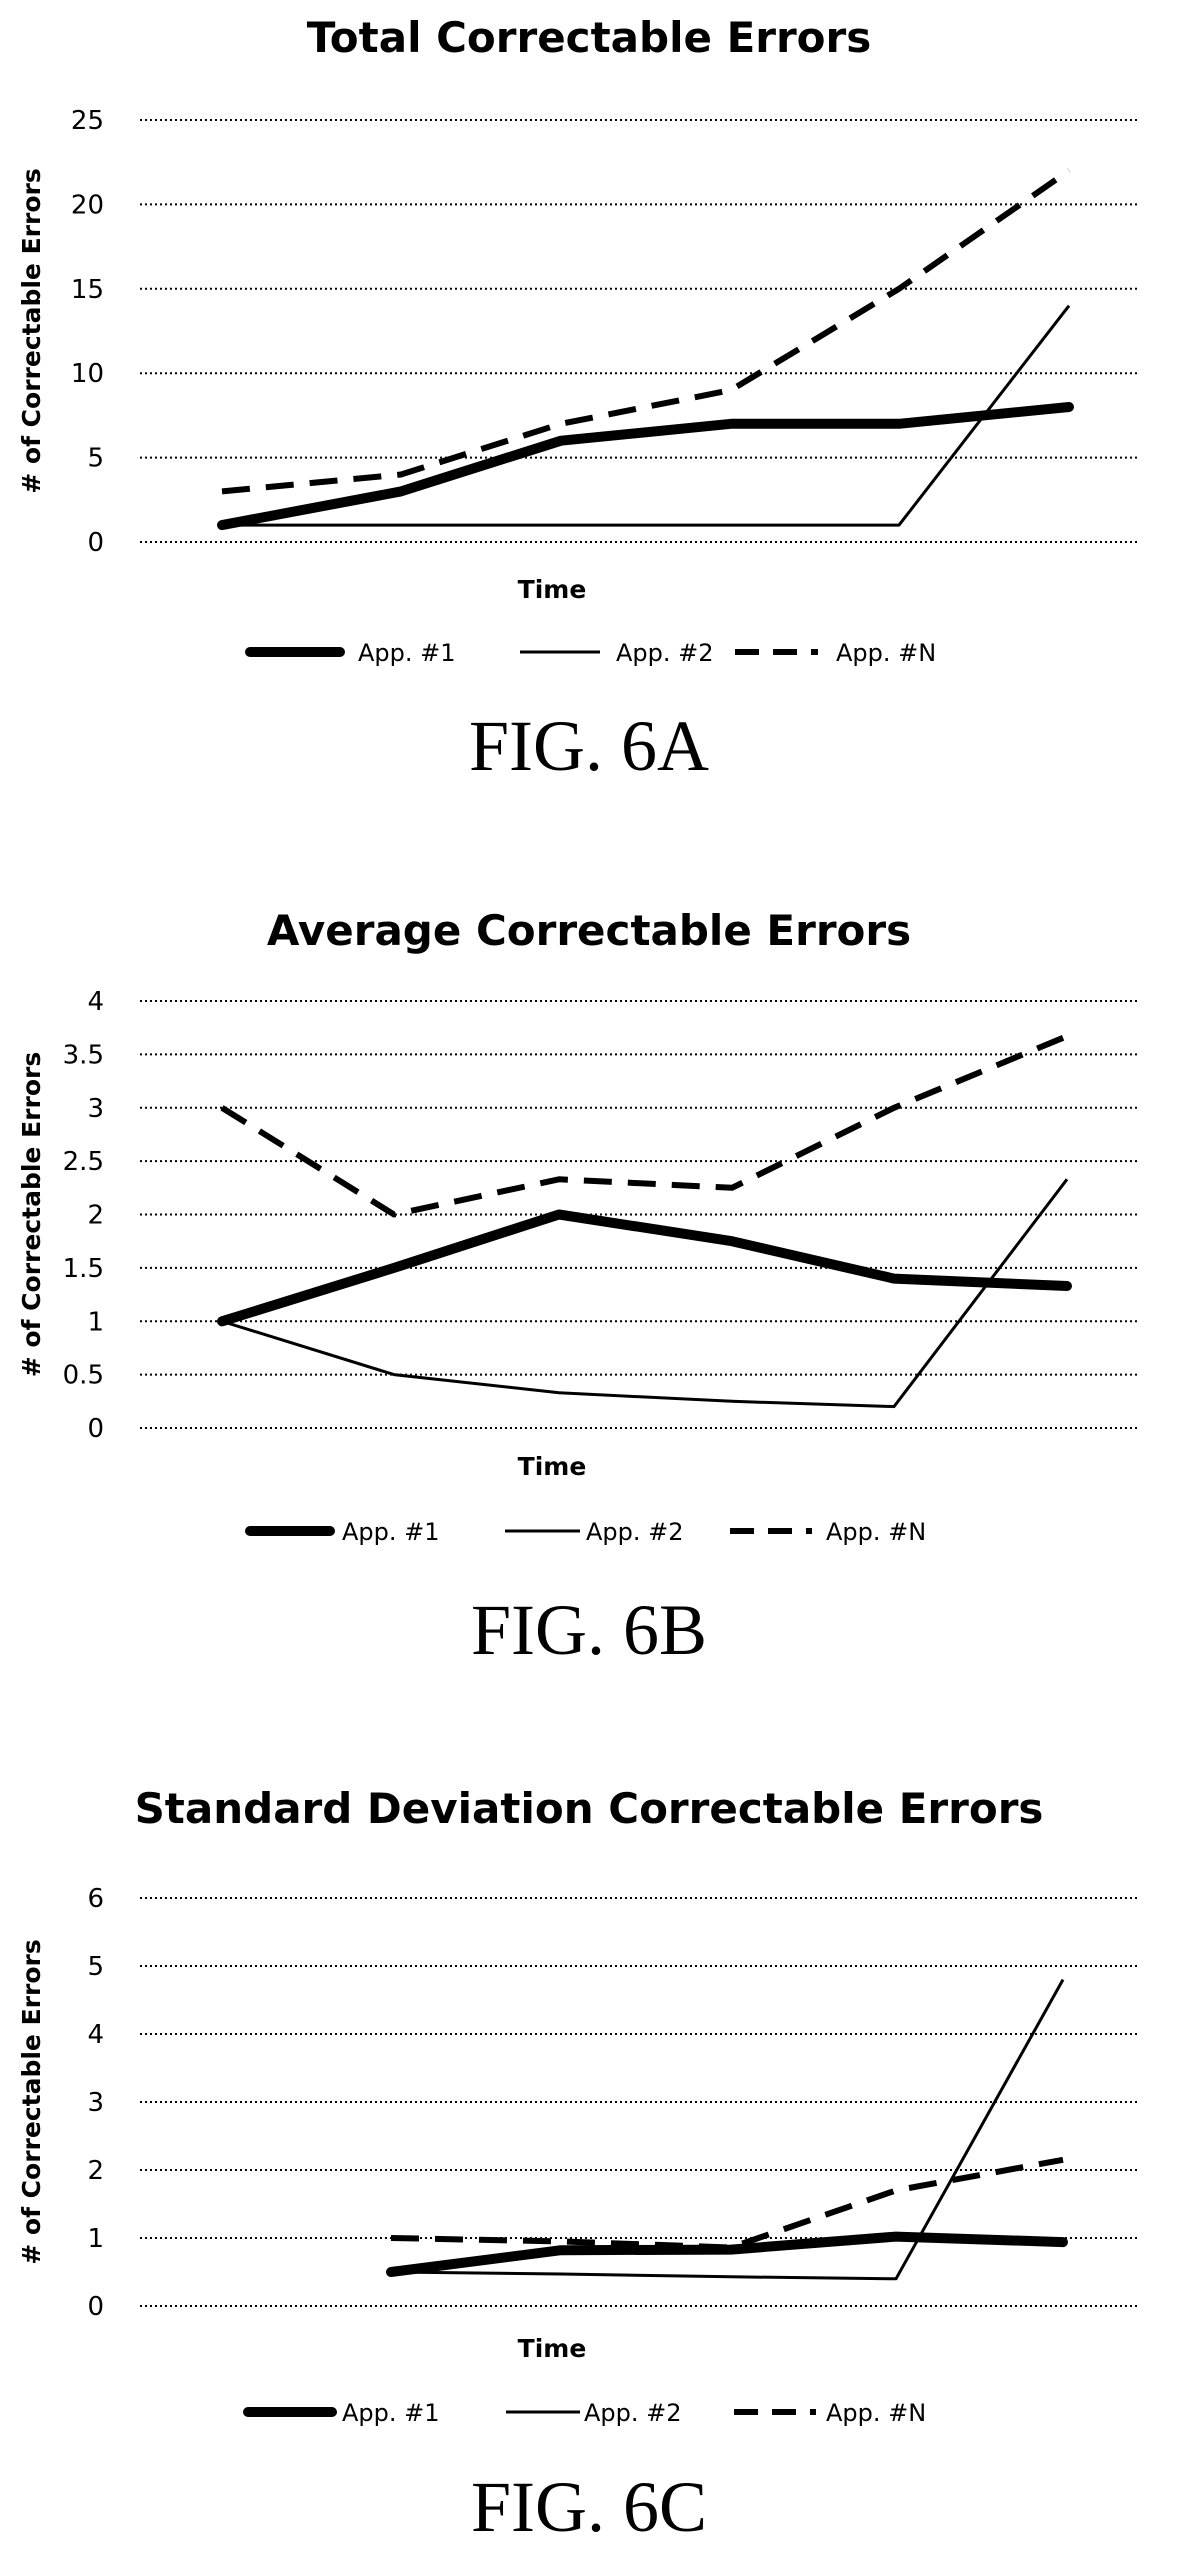 Image resolution: width=1178 pixels, height=2559 pixels. What do you see at coordinates (589, 1808) in the screenshot?
I see `chart-title: Standard Deviation Correctable Errors` at bounding box center [589, 1808].